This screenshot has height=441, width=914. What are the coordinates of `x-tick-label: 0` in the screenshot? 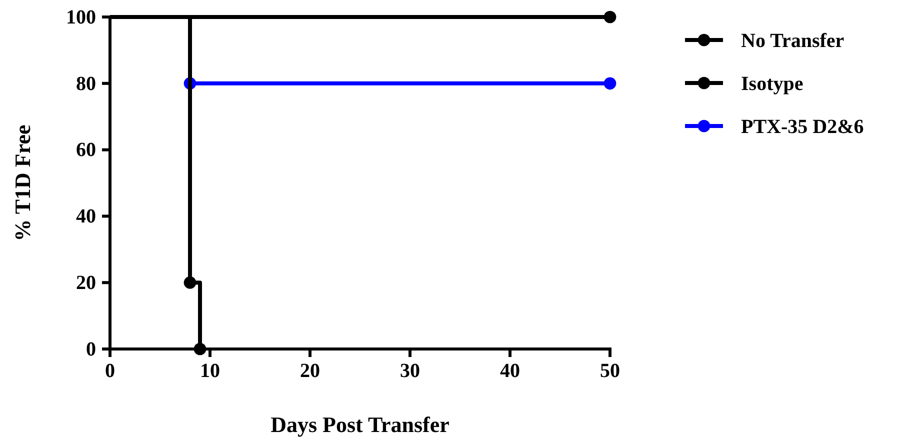 It's located at (110, 371).